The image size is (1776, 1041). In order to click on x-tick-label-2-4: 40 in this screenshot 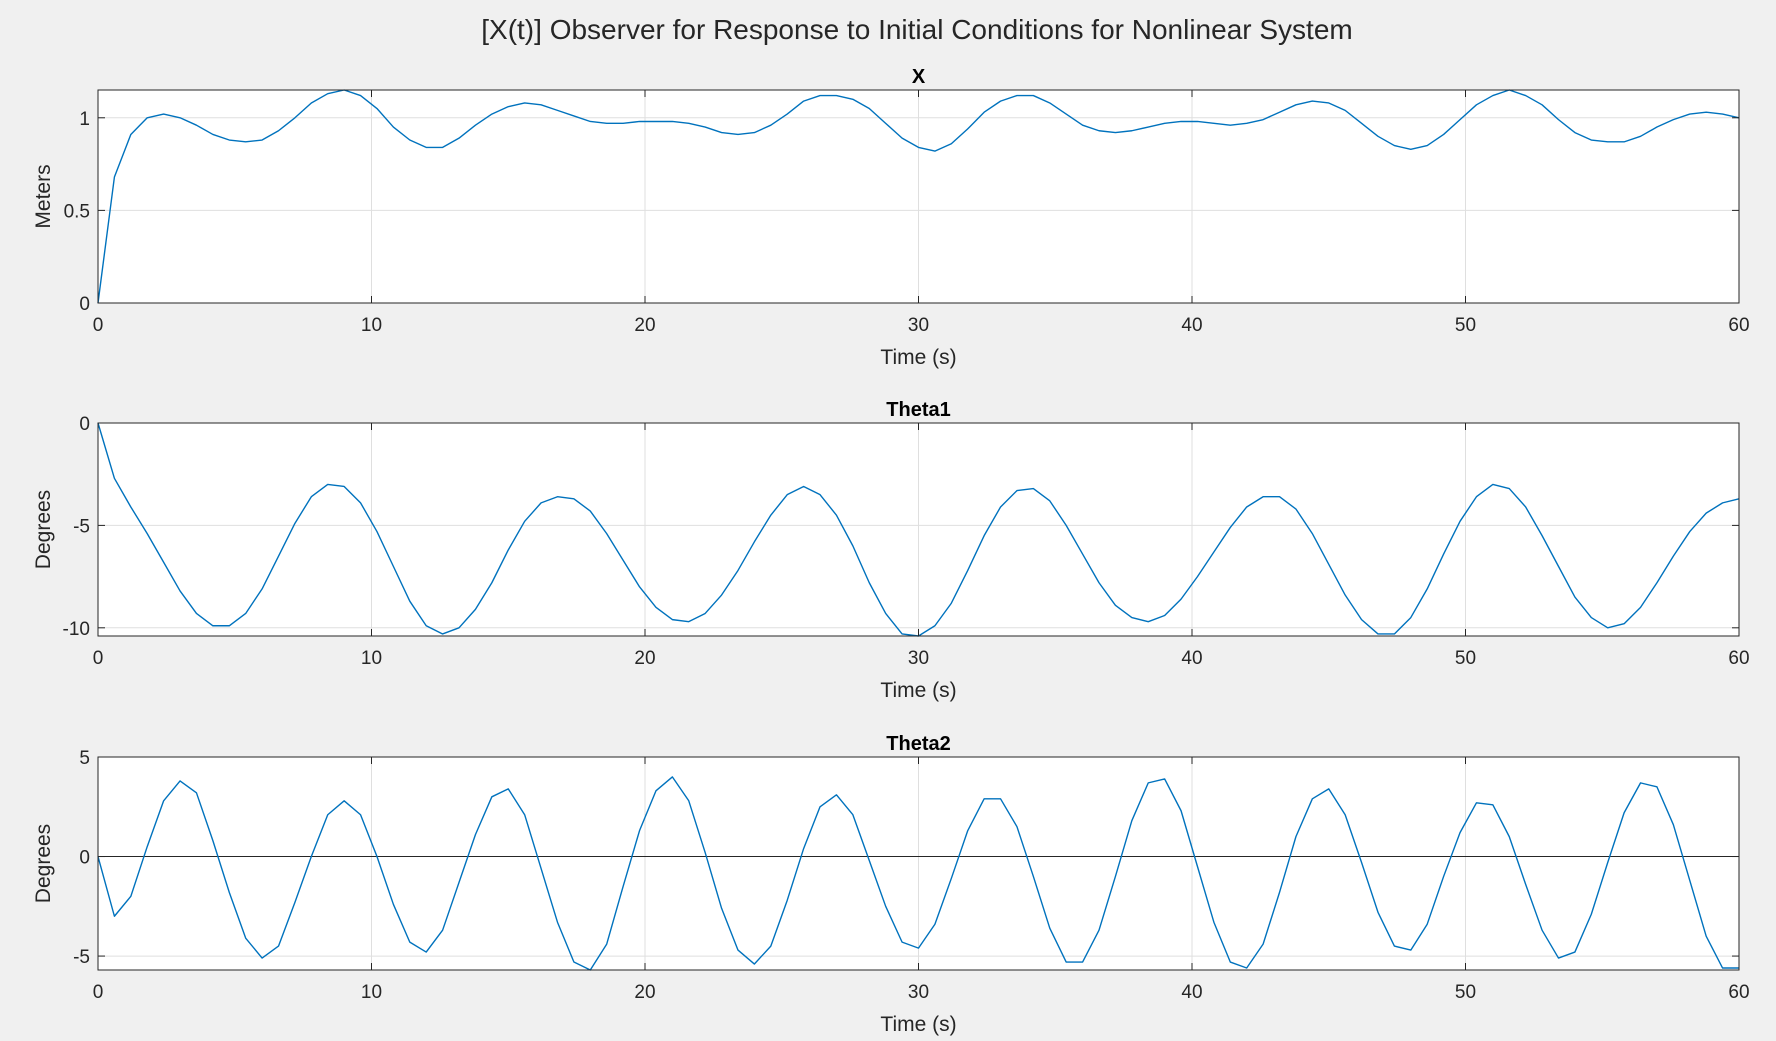, I will do `click(1191, 992)`.